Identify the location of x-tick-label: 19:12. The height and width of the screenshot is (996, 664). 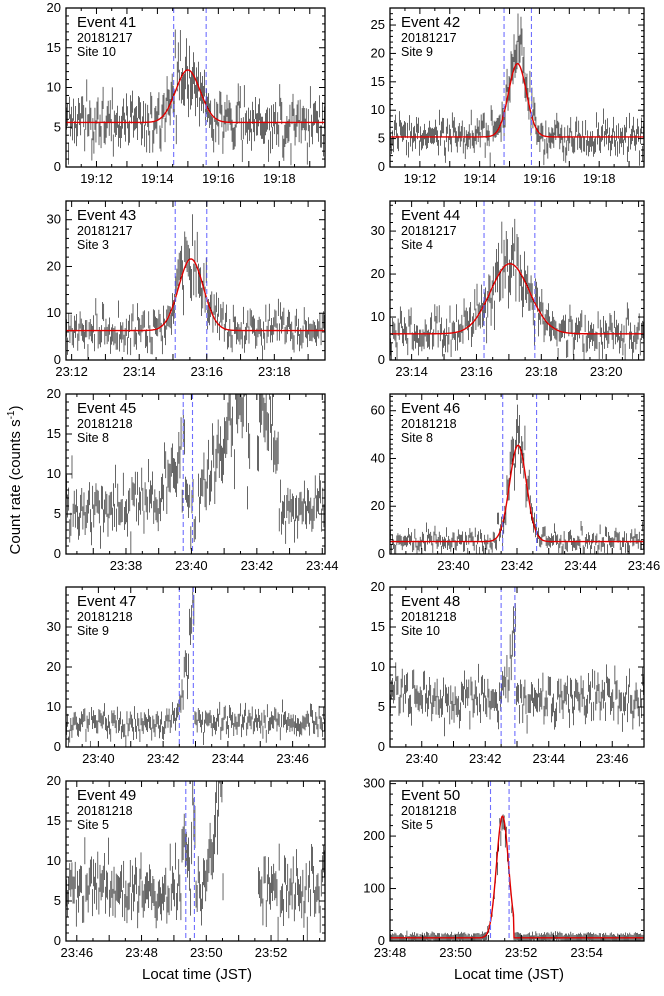
(420, 178).